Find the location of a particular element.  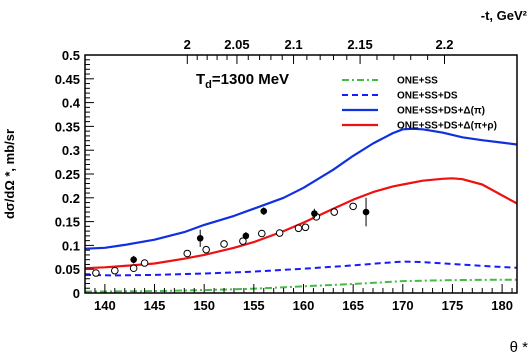

y-tick-label: 0.2 is located at coordinates (71, 198).